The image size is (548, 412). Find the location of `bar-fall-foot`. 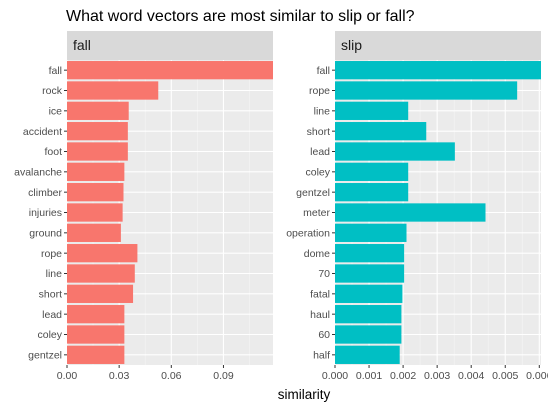

bar-fall-foot is located at coordinates (97, 151).